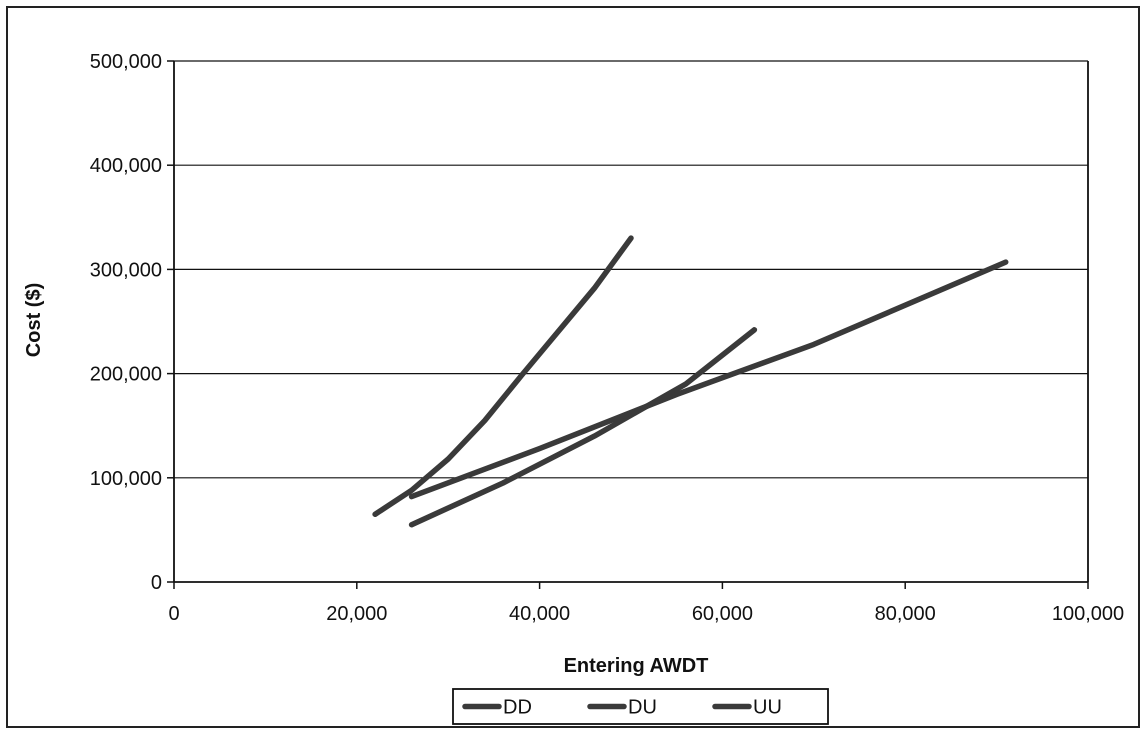 The image size is (1146, 734). I want to click on series-line-du, so click(583, 427).